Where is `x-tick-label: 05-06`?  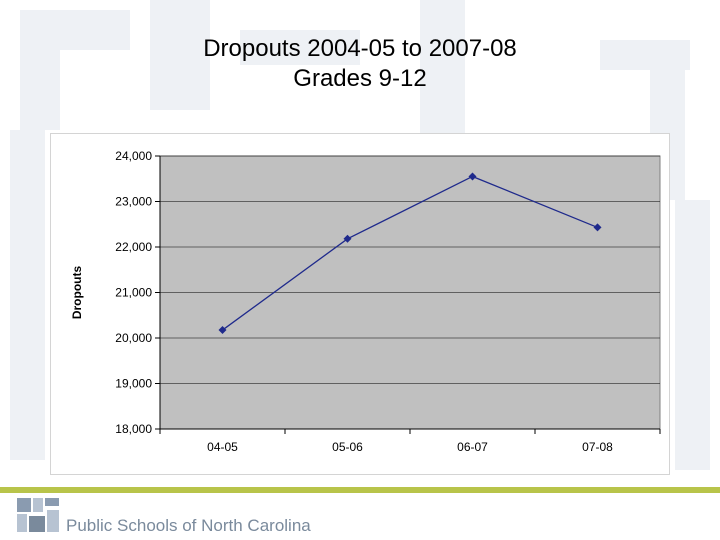
x-tick-label: 05-06 is located at coordinates (347, 447).